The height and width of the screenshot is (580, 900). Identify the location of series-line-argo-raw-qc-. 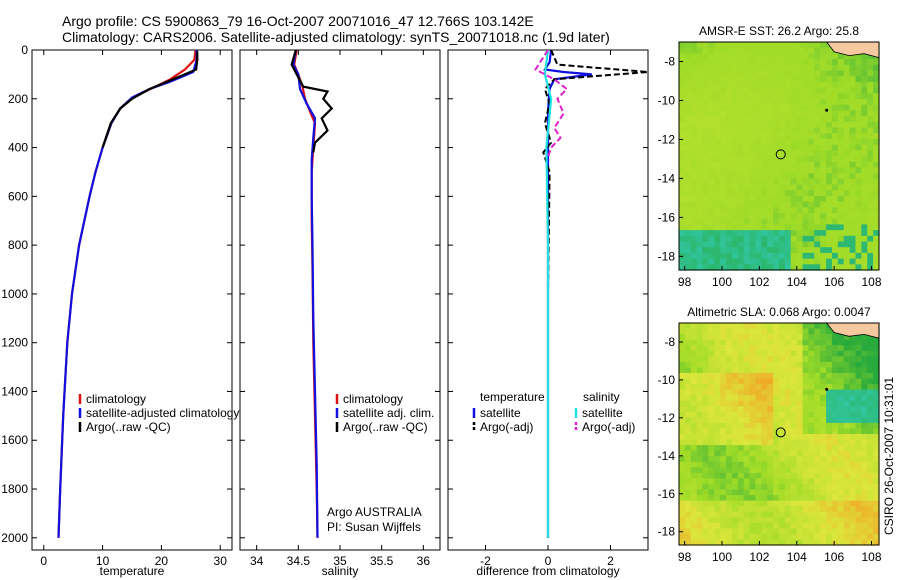
(150, 99).